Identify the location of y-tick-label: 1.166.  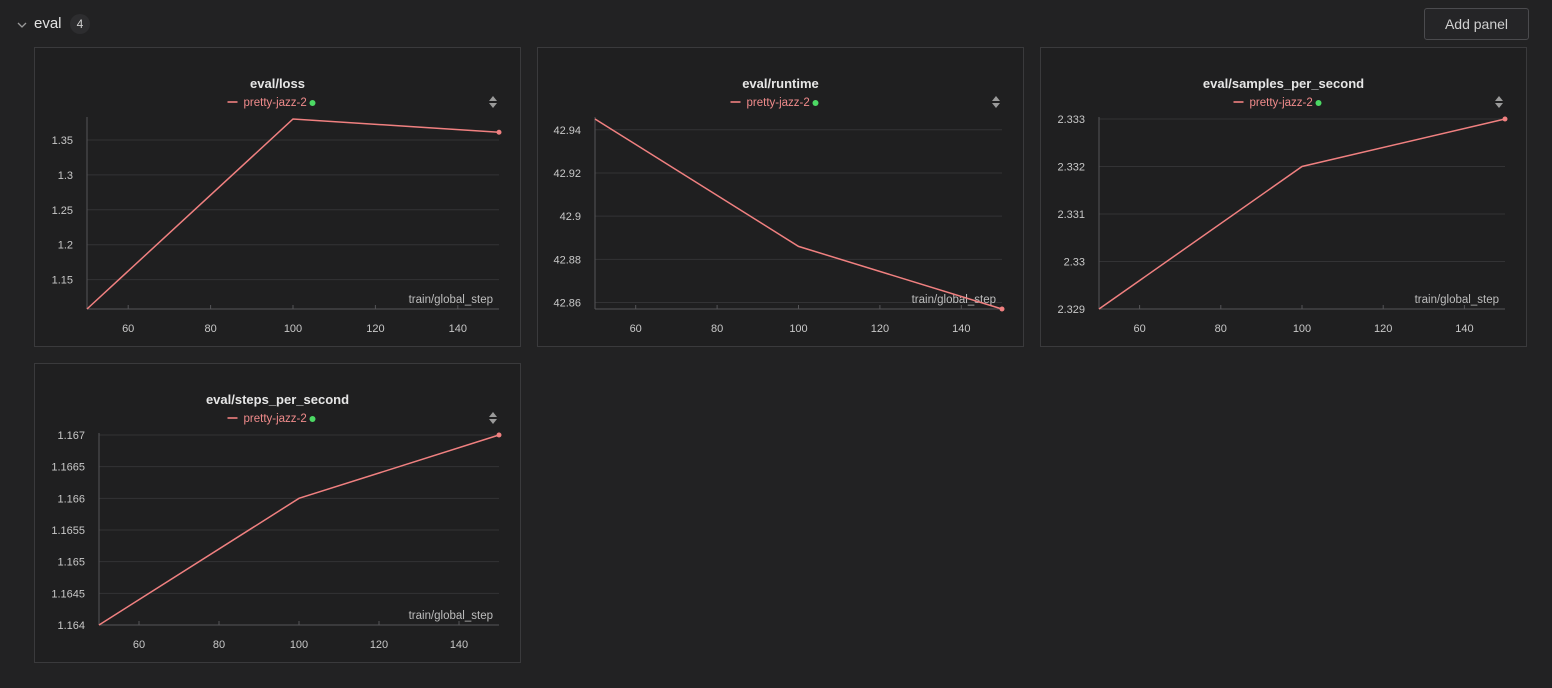
(71, 499).